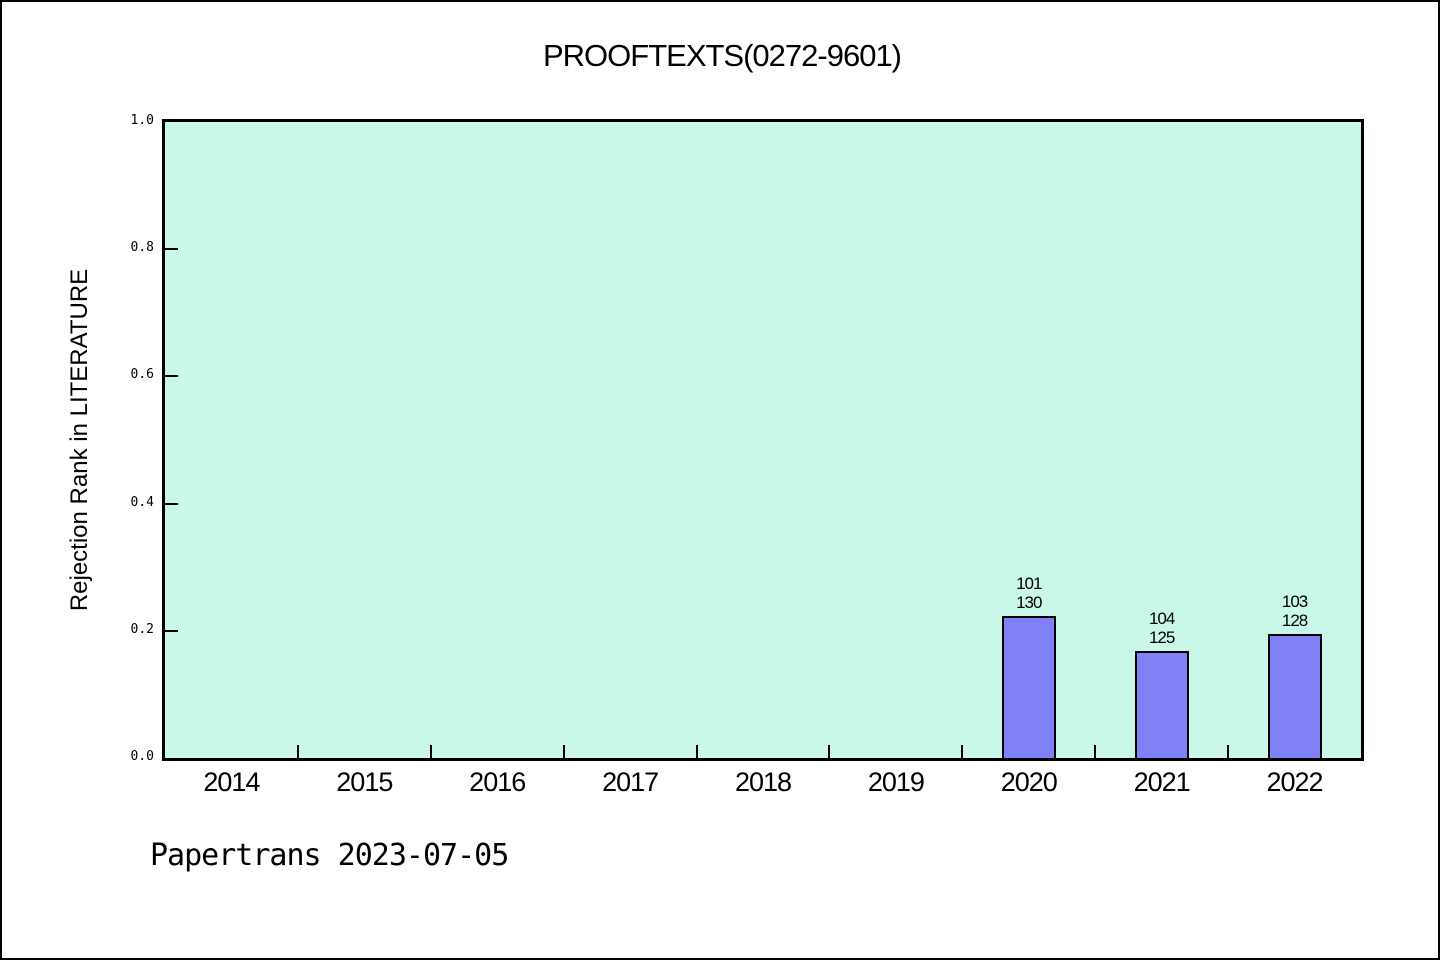 The image size is (1440, 960). Describe the element at coordinates (1294, 696) in the screenshot. I see `bar-2022` at that location.